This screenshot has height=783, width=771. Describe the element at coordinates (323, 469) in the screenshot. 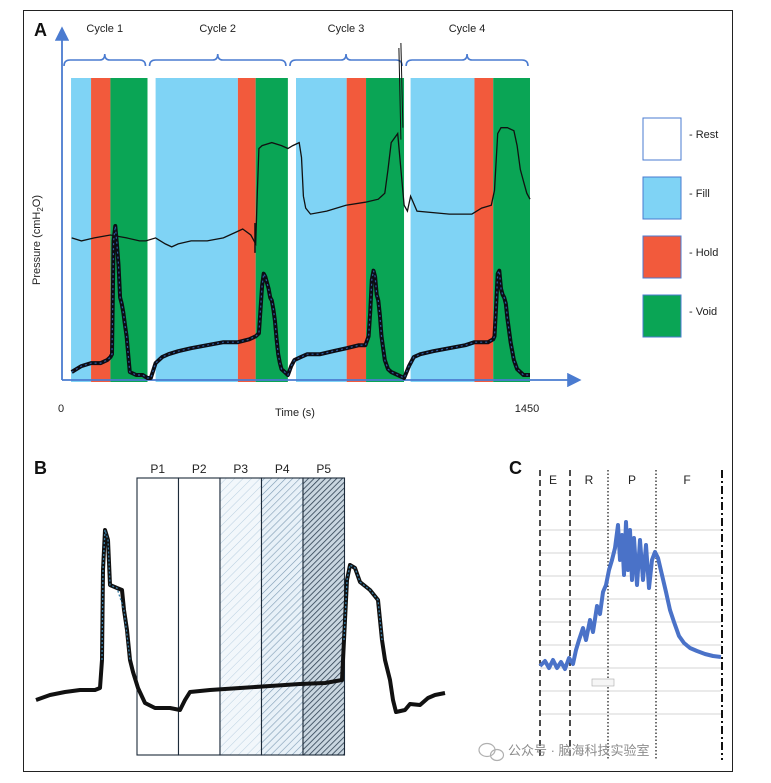

I see `period-label-p5: P5` at that location.